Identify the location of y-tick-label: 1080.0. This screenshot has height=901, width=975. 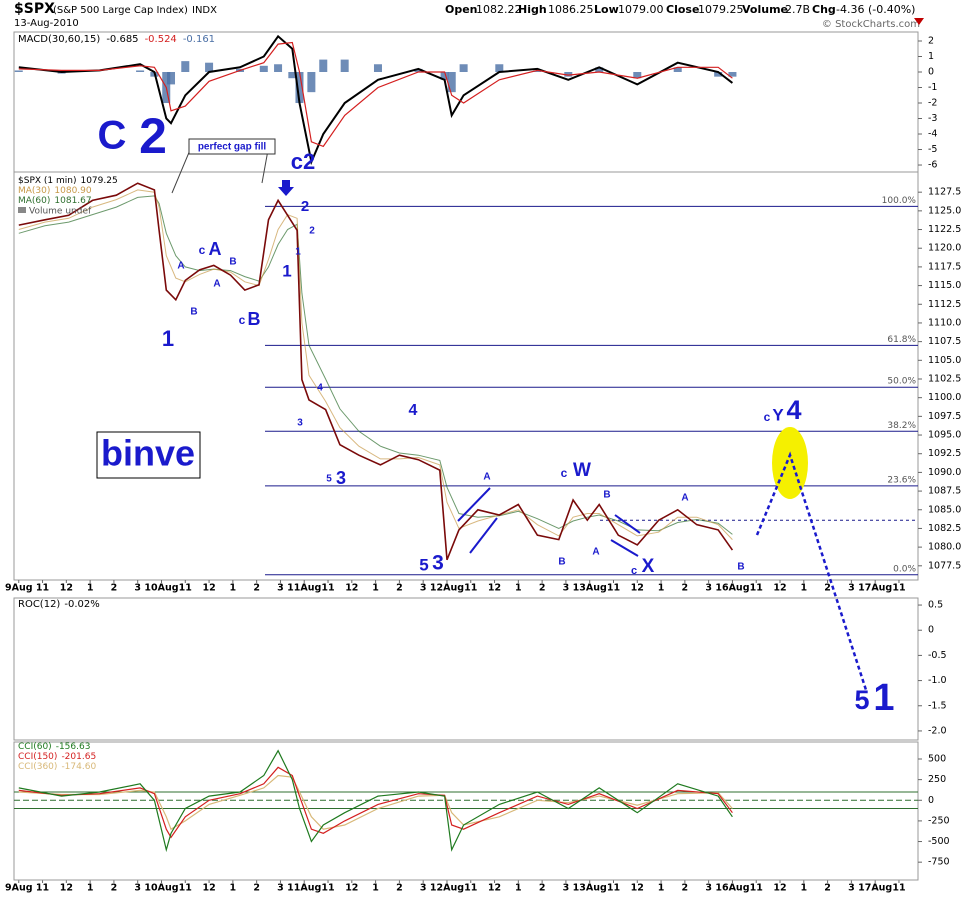
(944, 547).